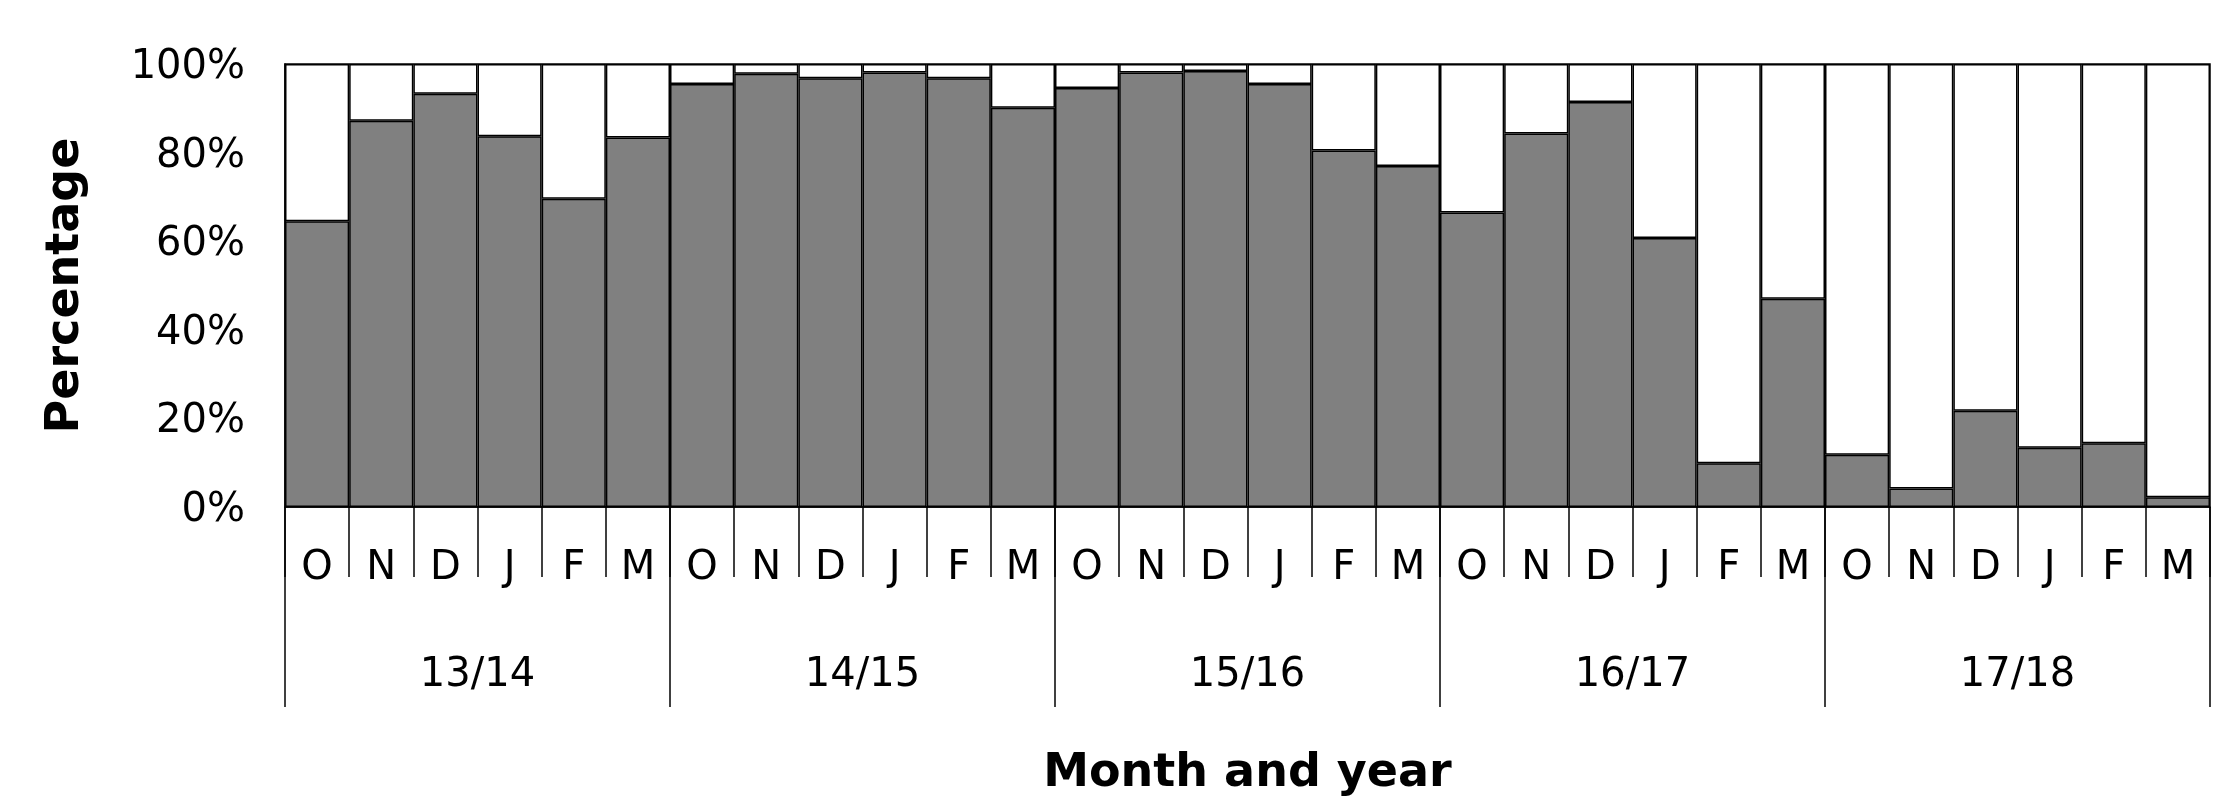 This screenshot has width=2218, height=804. Describe the element at coordinates (2017, 672) in the screenshot. I see `text: 17/18` at that location.